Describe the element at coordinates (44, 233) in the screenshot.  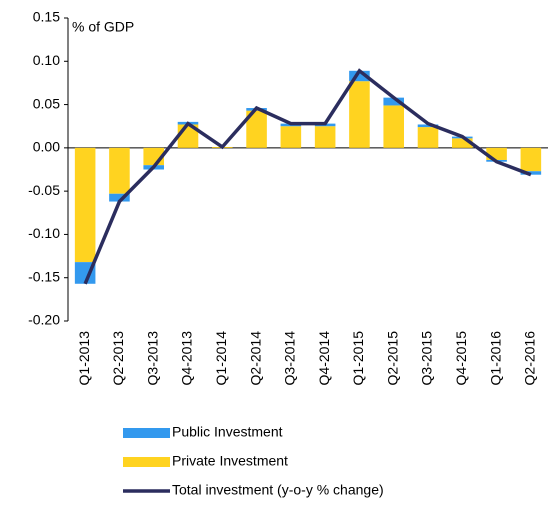
I see `y-tick-label: -0.10` at that location.